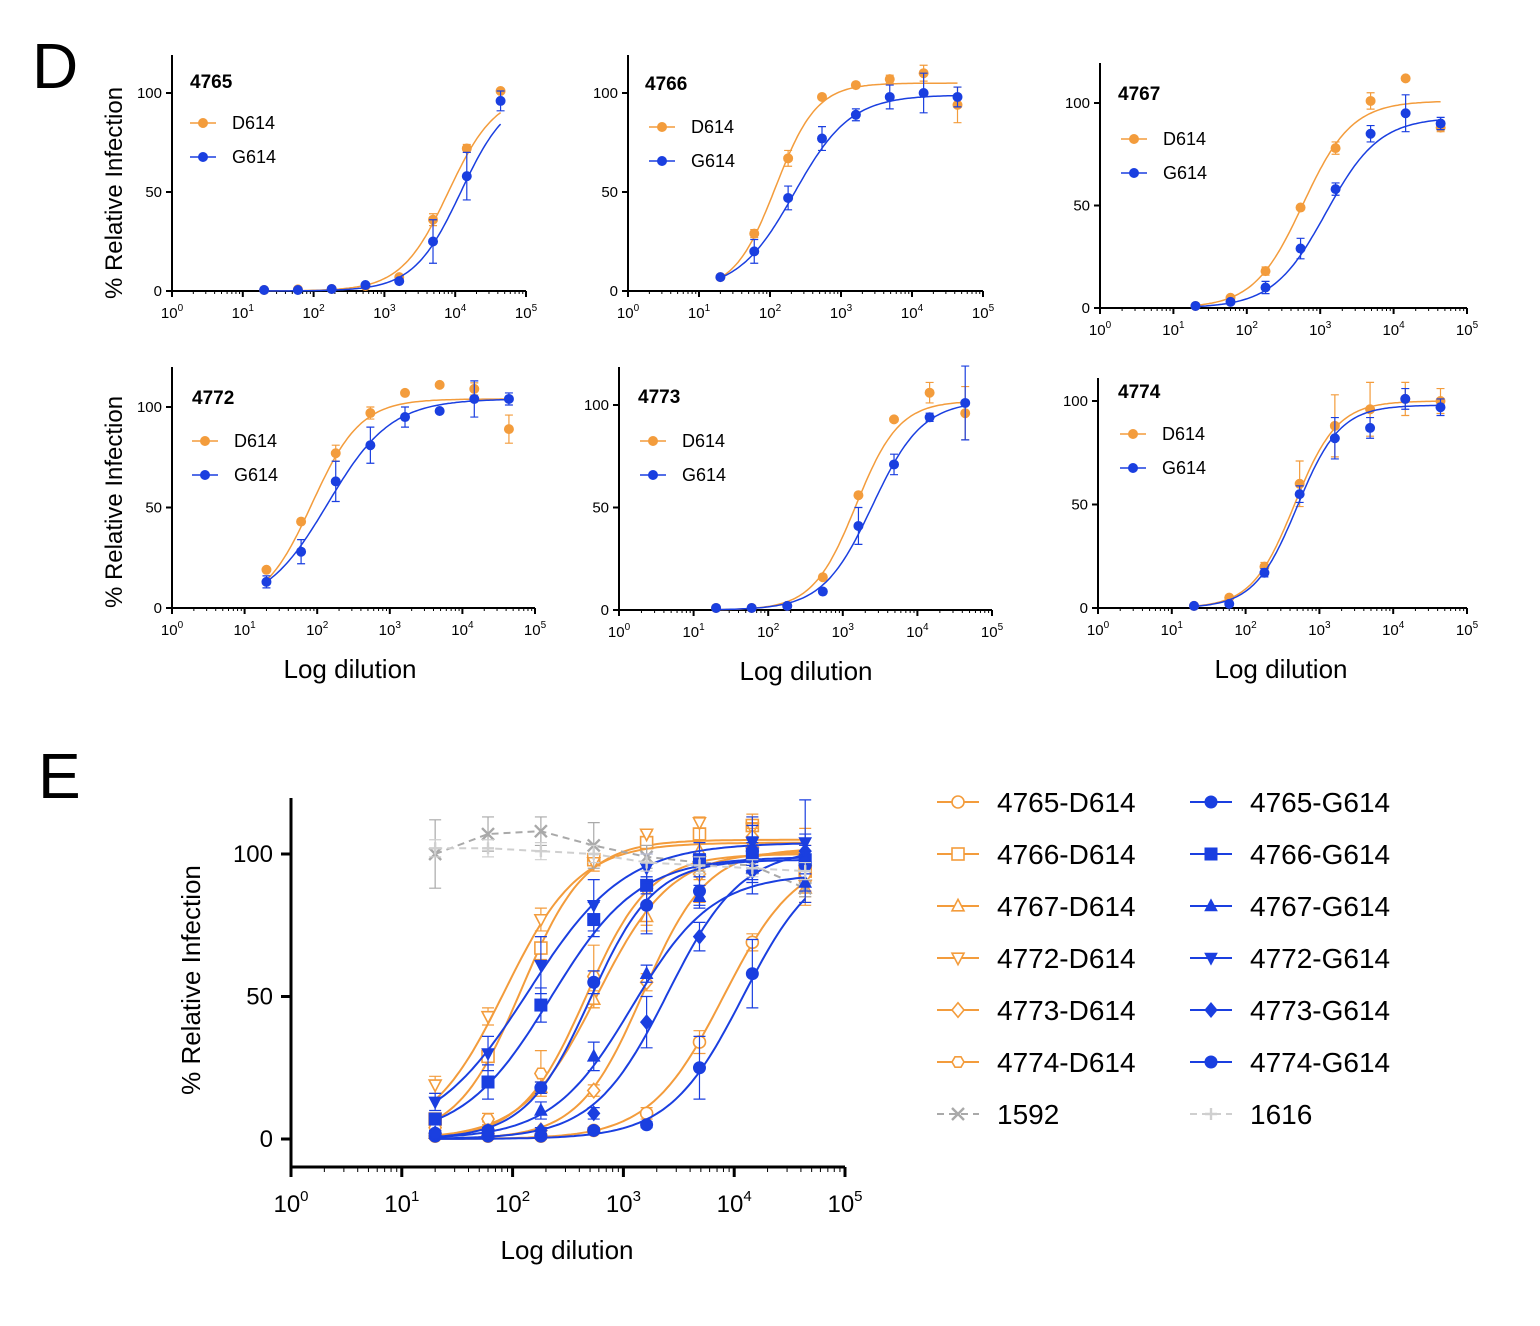 The image size is (1540, 1326). What do you see at coordinates (390, 629) in the screenshot?
I see `x-tick-label: 10³` at bounding box center [390, 629].